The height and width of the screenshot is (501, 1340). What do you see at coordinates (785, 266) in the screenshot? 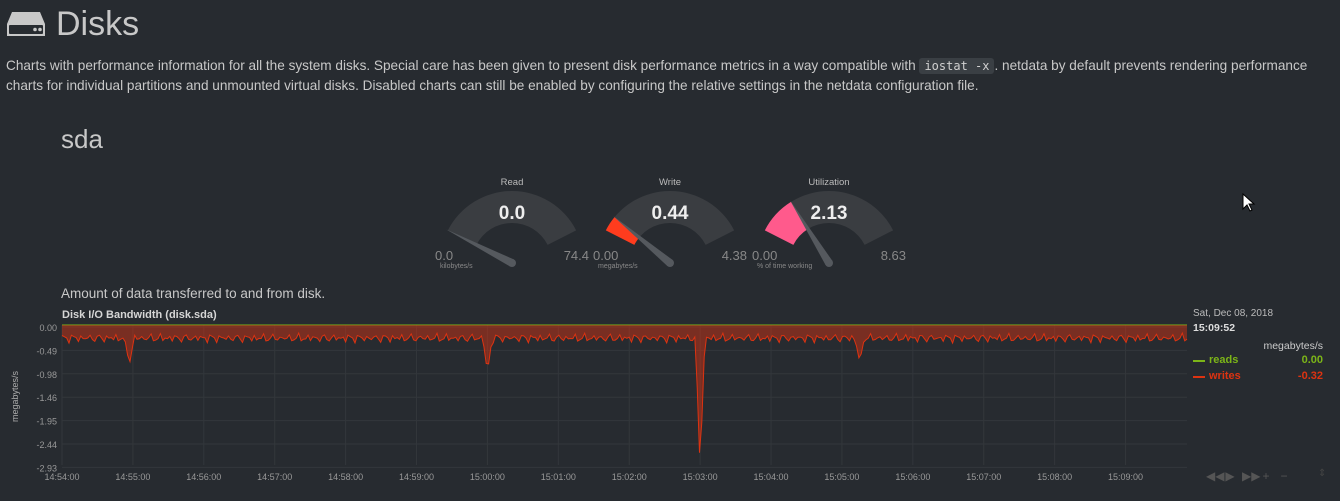
I see `gauge-unit: % of time working` at bounding box center [785, 266].